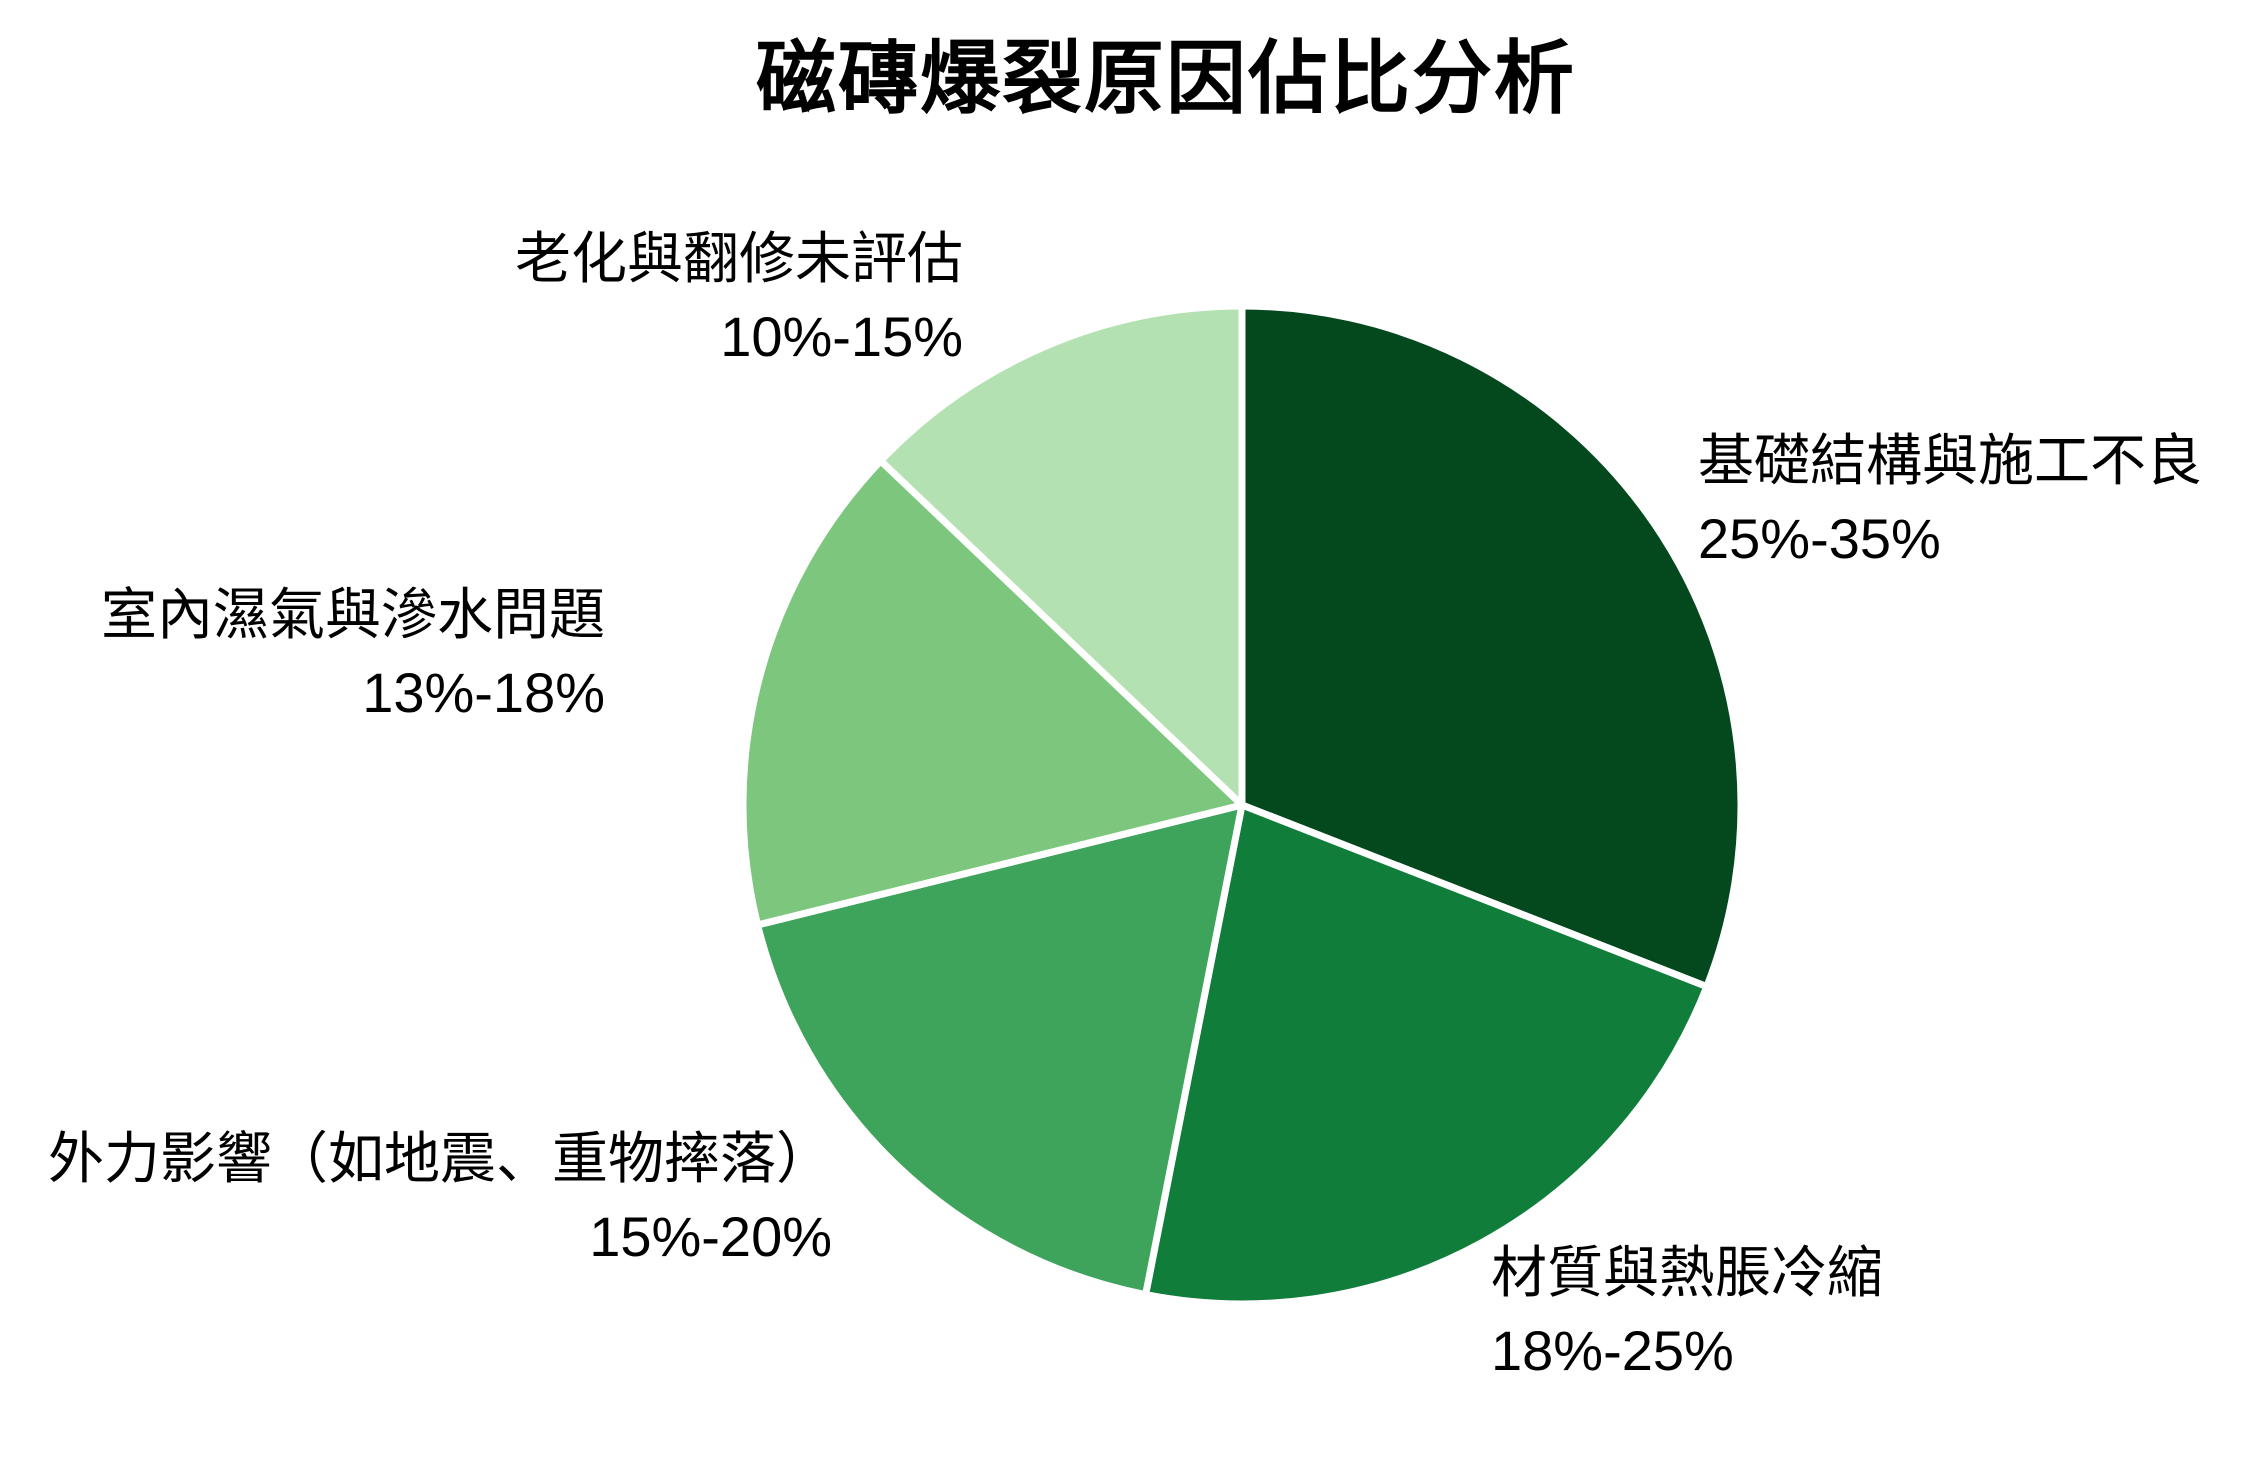  What do you see at coordinates (1687, 1312) in the screenshot?
I see `slice-label-material: 材質與熱脹冷縮 18%-25%` at bounding box center [1687, 1312].